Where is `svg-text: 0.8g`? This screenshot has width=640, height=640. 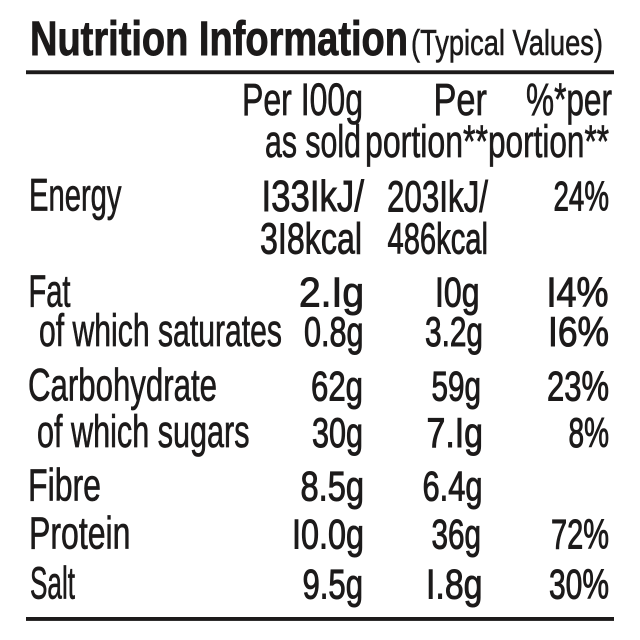
svg-text: 0.8g is located at coordinates (334, 331).